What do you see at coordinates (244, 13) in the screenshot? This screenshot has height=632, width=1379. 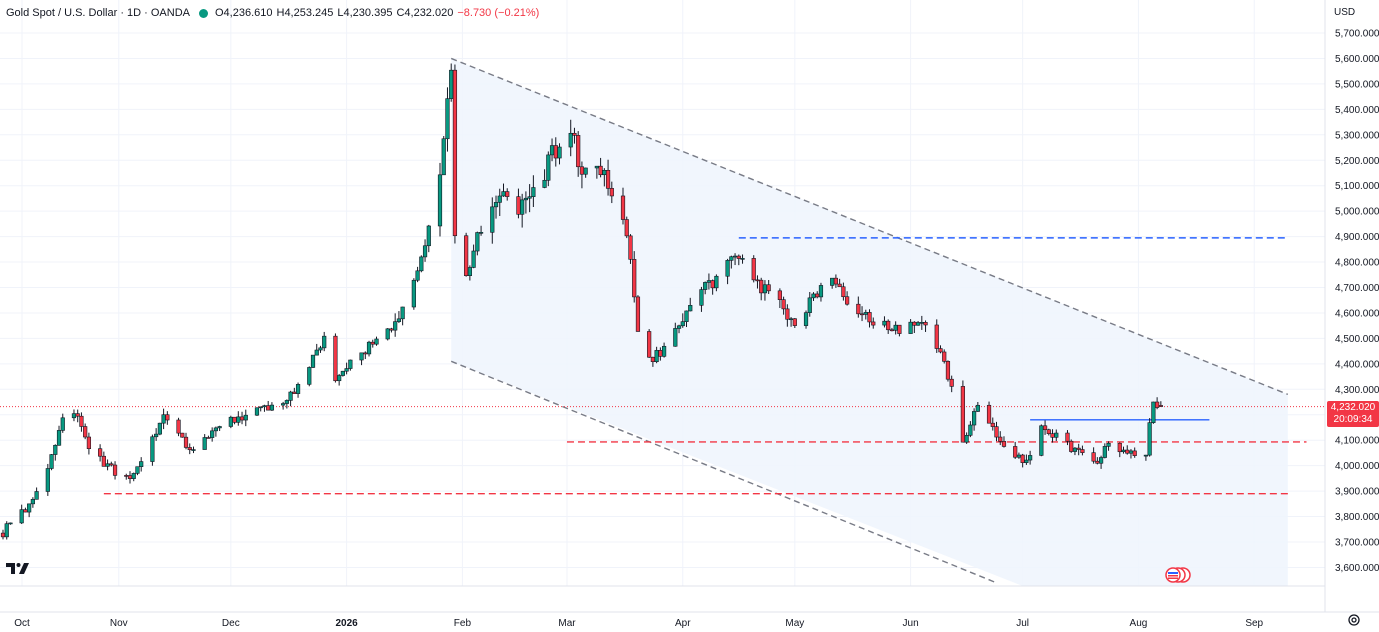 I see `legend-open: O4,236.610` at bounding box center [244, 13].